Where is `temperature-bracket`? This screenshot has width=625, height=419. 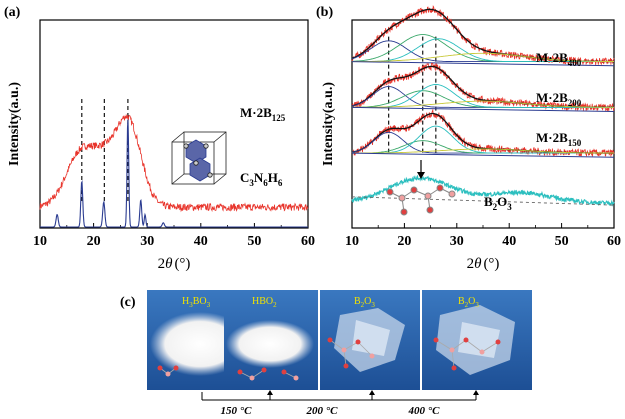 temperature-bracket is located at coordinates (339, 396).